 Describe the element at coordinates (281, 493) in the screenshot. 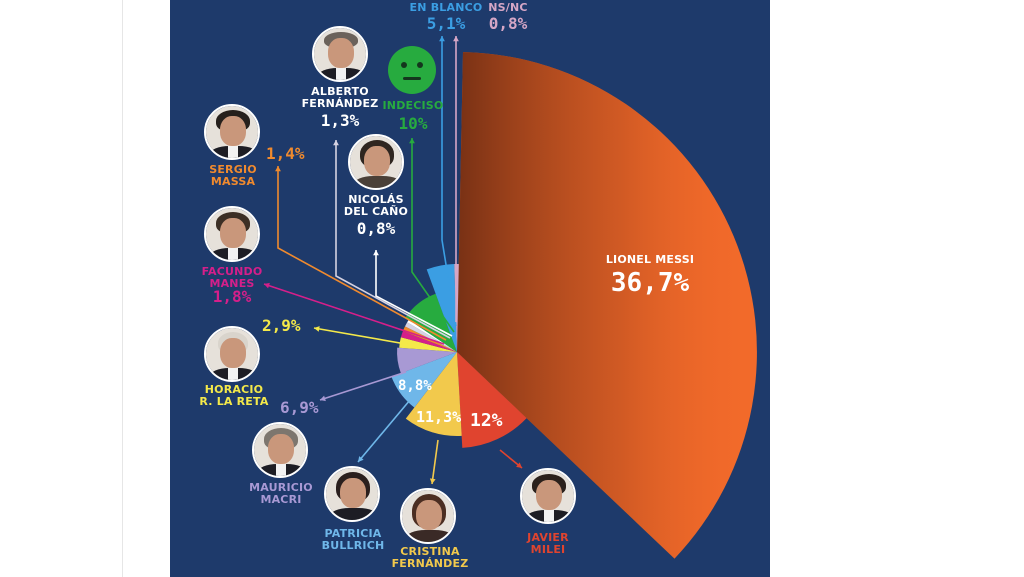

I see `label-macri: MAURICIO MACRI` at that location.